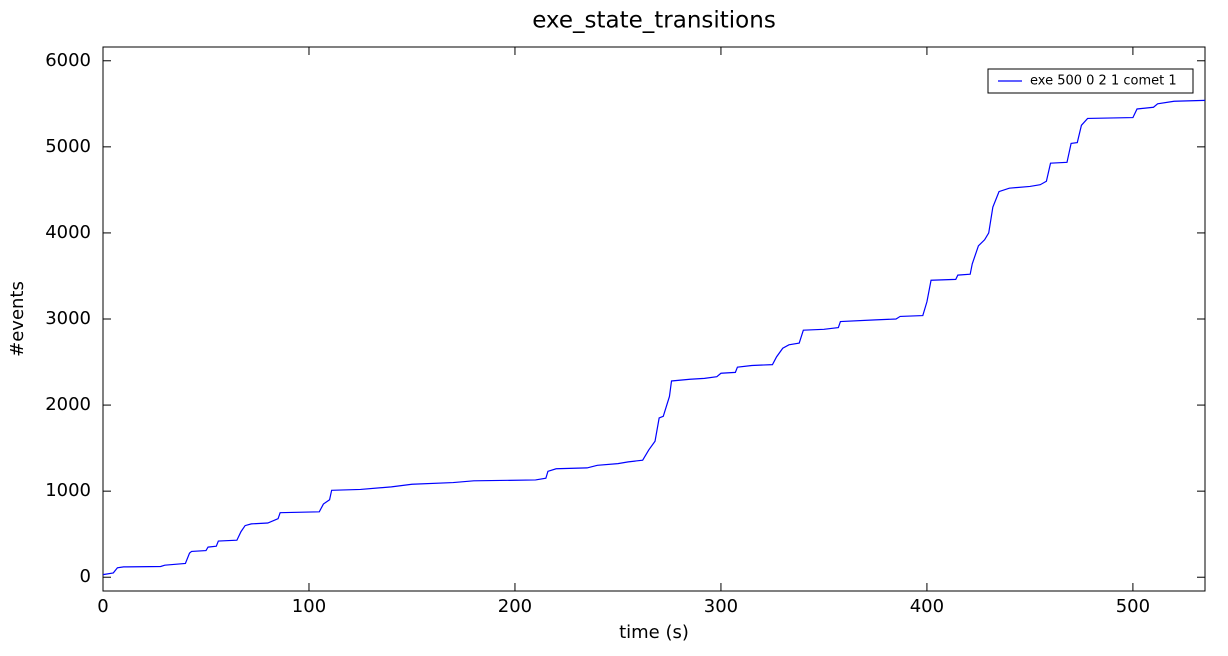 The image size is (1228, 656). I want to click on y-axis-label: #events, so click(17, 319).